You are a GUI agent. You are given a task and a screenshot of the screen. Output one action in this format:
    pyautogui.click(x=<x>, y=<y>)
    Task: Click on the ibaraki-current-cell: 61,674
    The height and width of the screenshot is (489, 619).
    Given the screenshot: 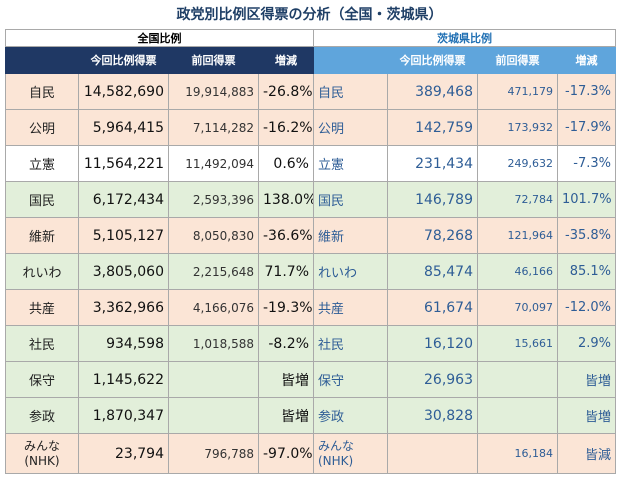 What is the action you would take?
    pyautogui.click(x=432, y=307)
    